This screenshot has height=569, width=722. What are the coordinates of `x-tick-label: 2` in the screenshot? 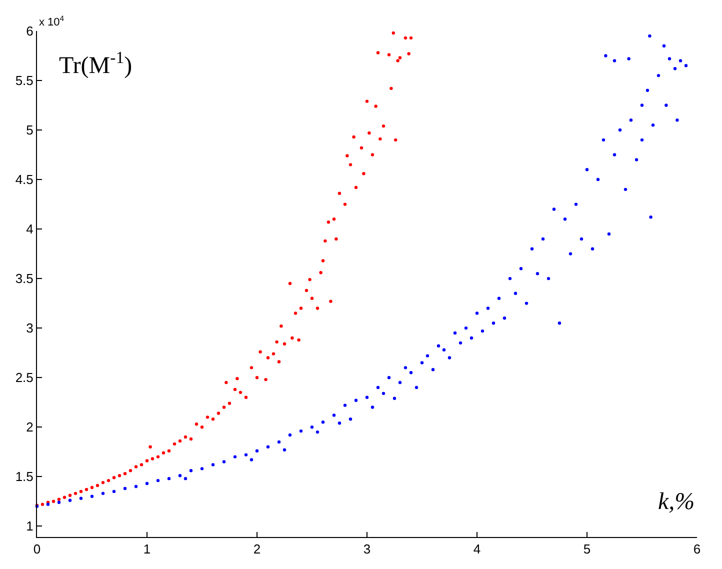 It's located at (257, 549).